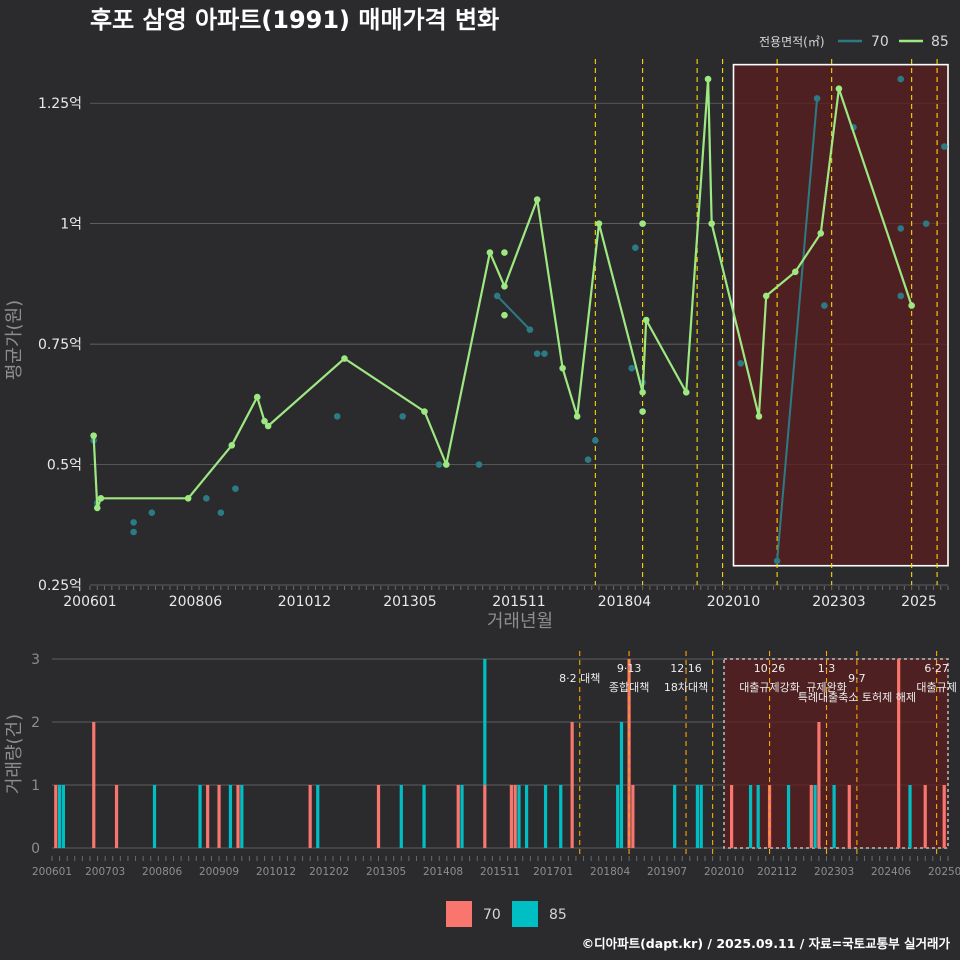  Describe the element at coordinates (625, 602) in the screenshot. I see `price-x-tick-label: 201804` at that location.